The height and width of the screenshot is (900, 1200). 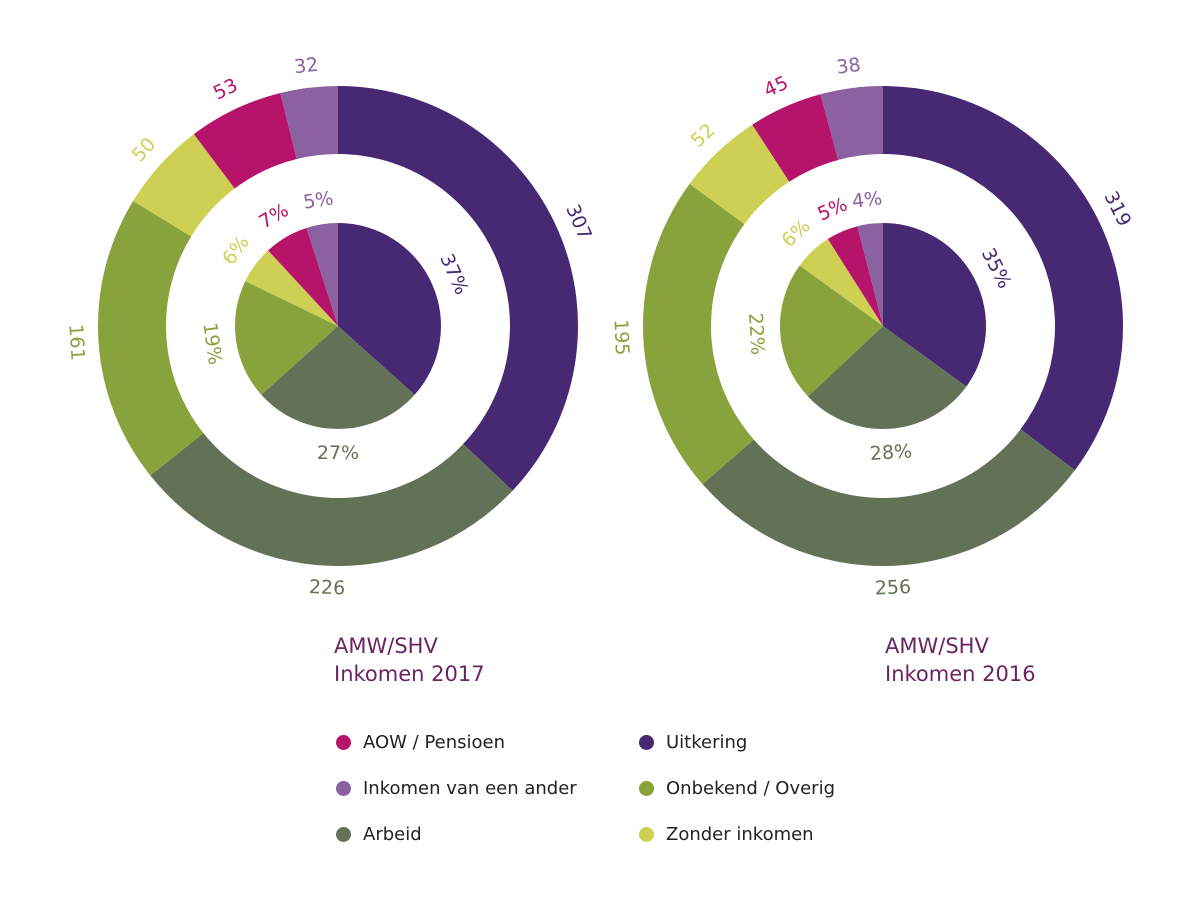 I want to click on pie-percent-label-onbekend-overig: 22%, so click(x=756, y=334).